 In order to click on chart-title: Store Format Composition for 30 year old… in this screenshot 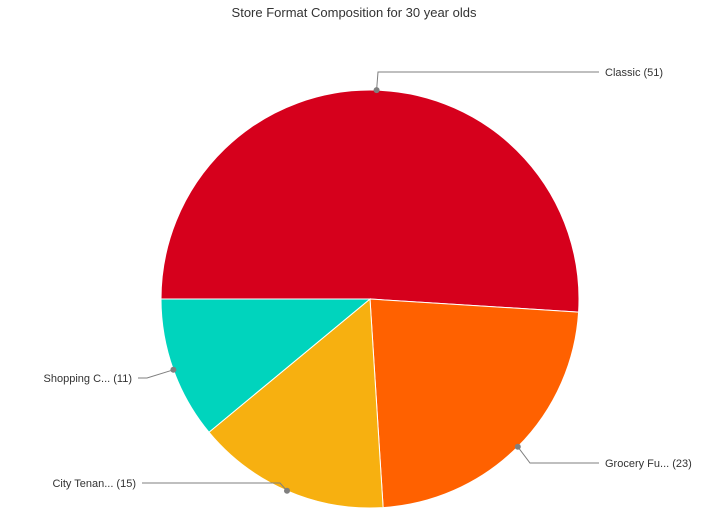, I will do `click(354, 12)`.